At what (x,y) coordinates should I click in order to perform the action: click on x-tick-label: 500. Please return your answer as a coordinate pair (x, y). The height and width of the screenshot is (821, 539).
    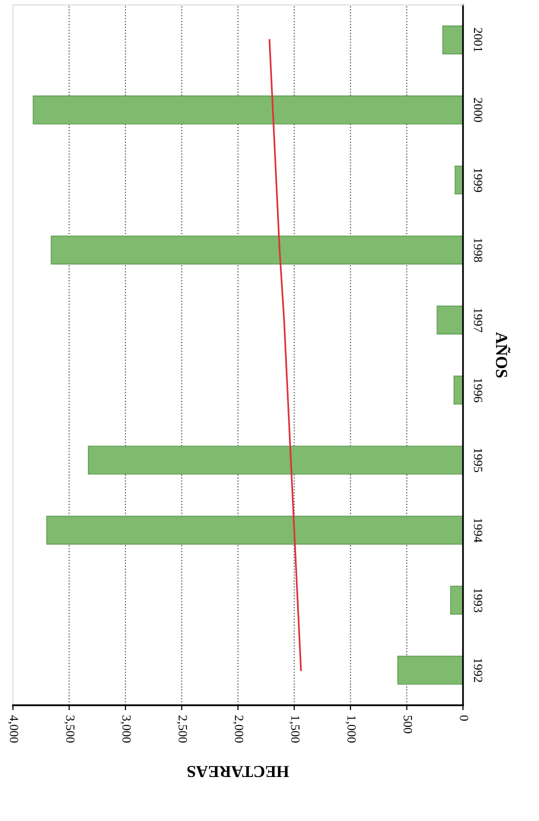
    Looking at the image, I should click on (408, 725).